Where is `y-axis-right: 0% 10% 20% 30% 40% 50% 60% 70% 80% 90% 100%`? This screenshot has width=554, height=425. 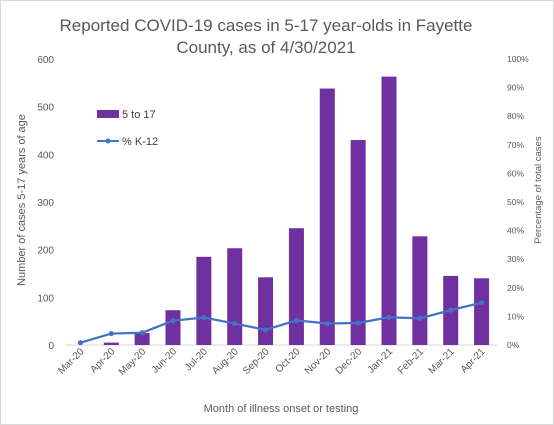
y-axis-right: 0% 10% 20% 30% 40% 50% 60% 70% 80% 90% 100% is located at coordinates (518, 202).